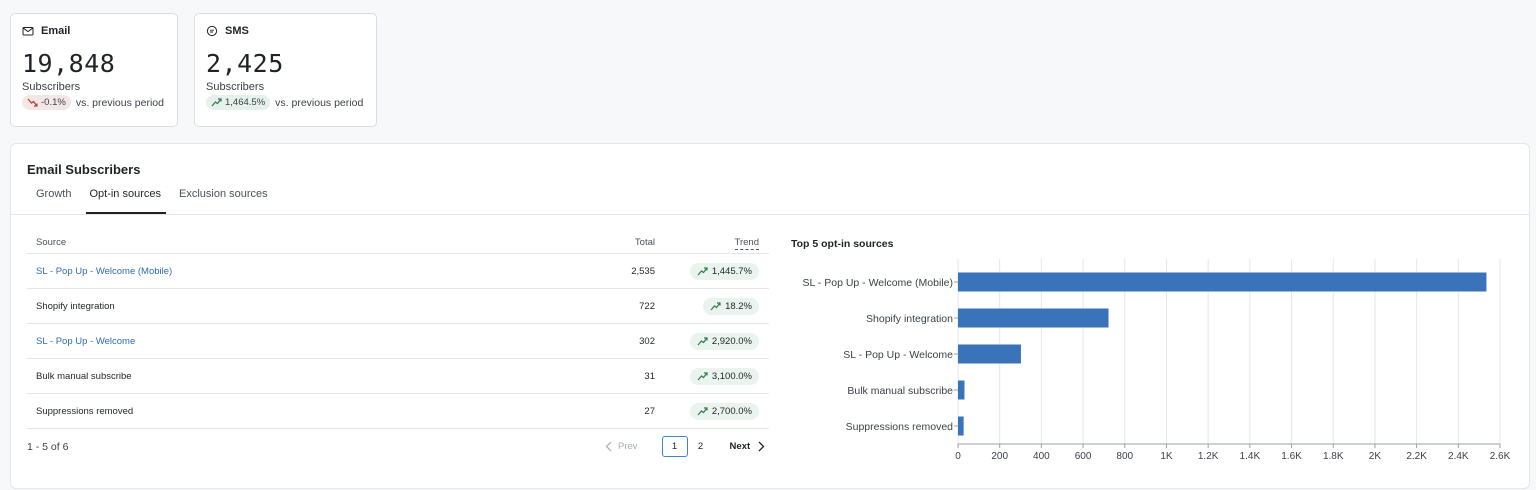 The width and height of the screenshot is (1536, 490). Describe the element at coordinates (1250, 456) in the screenshot. I see `x-tick-label: 1.4K` at that location.